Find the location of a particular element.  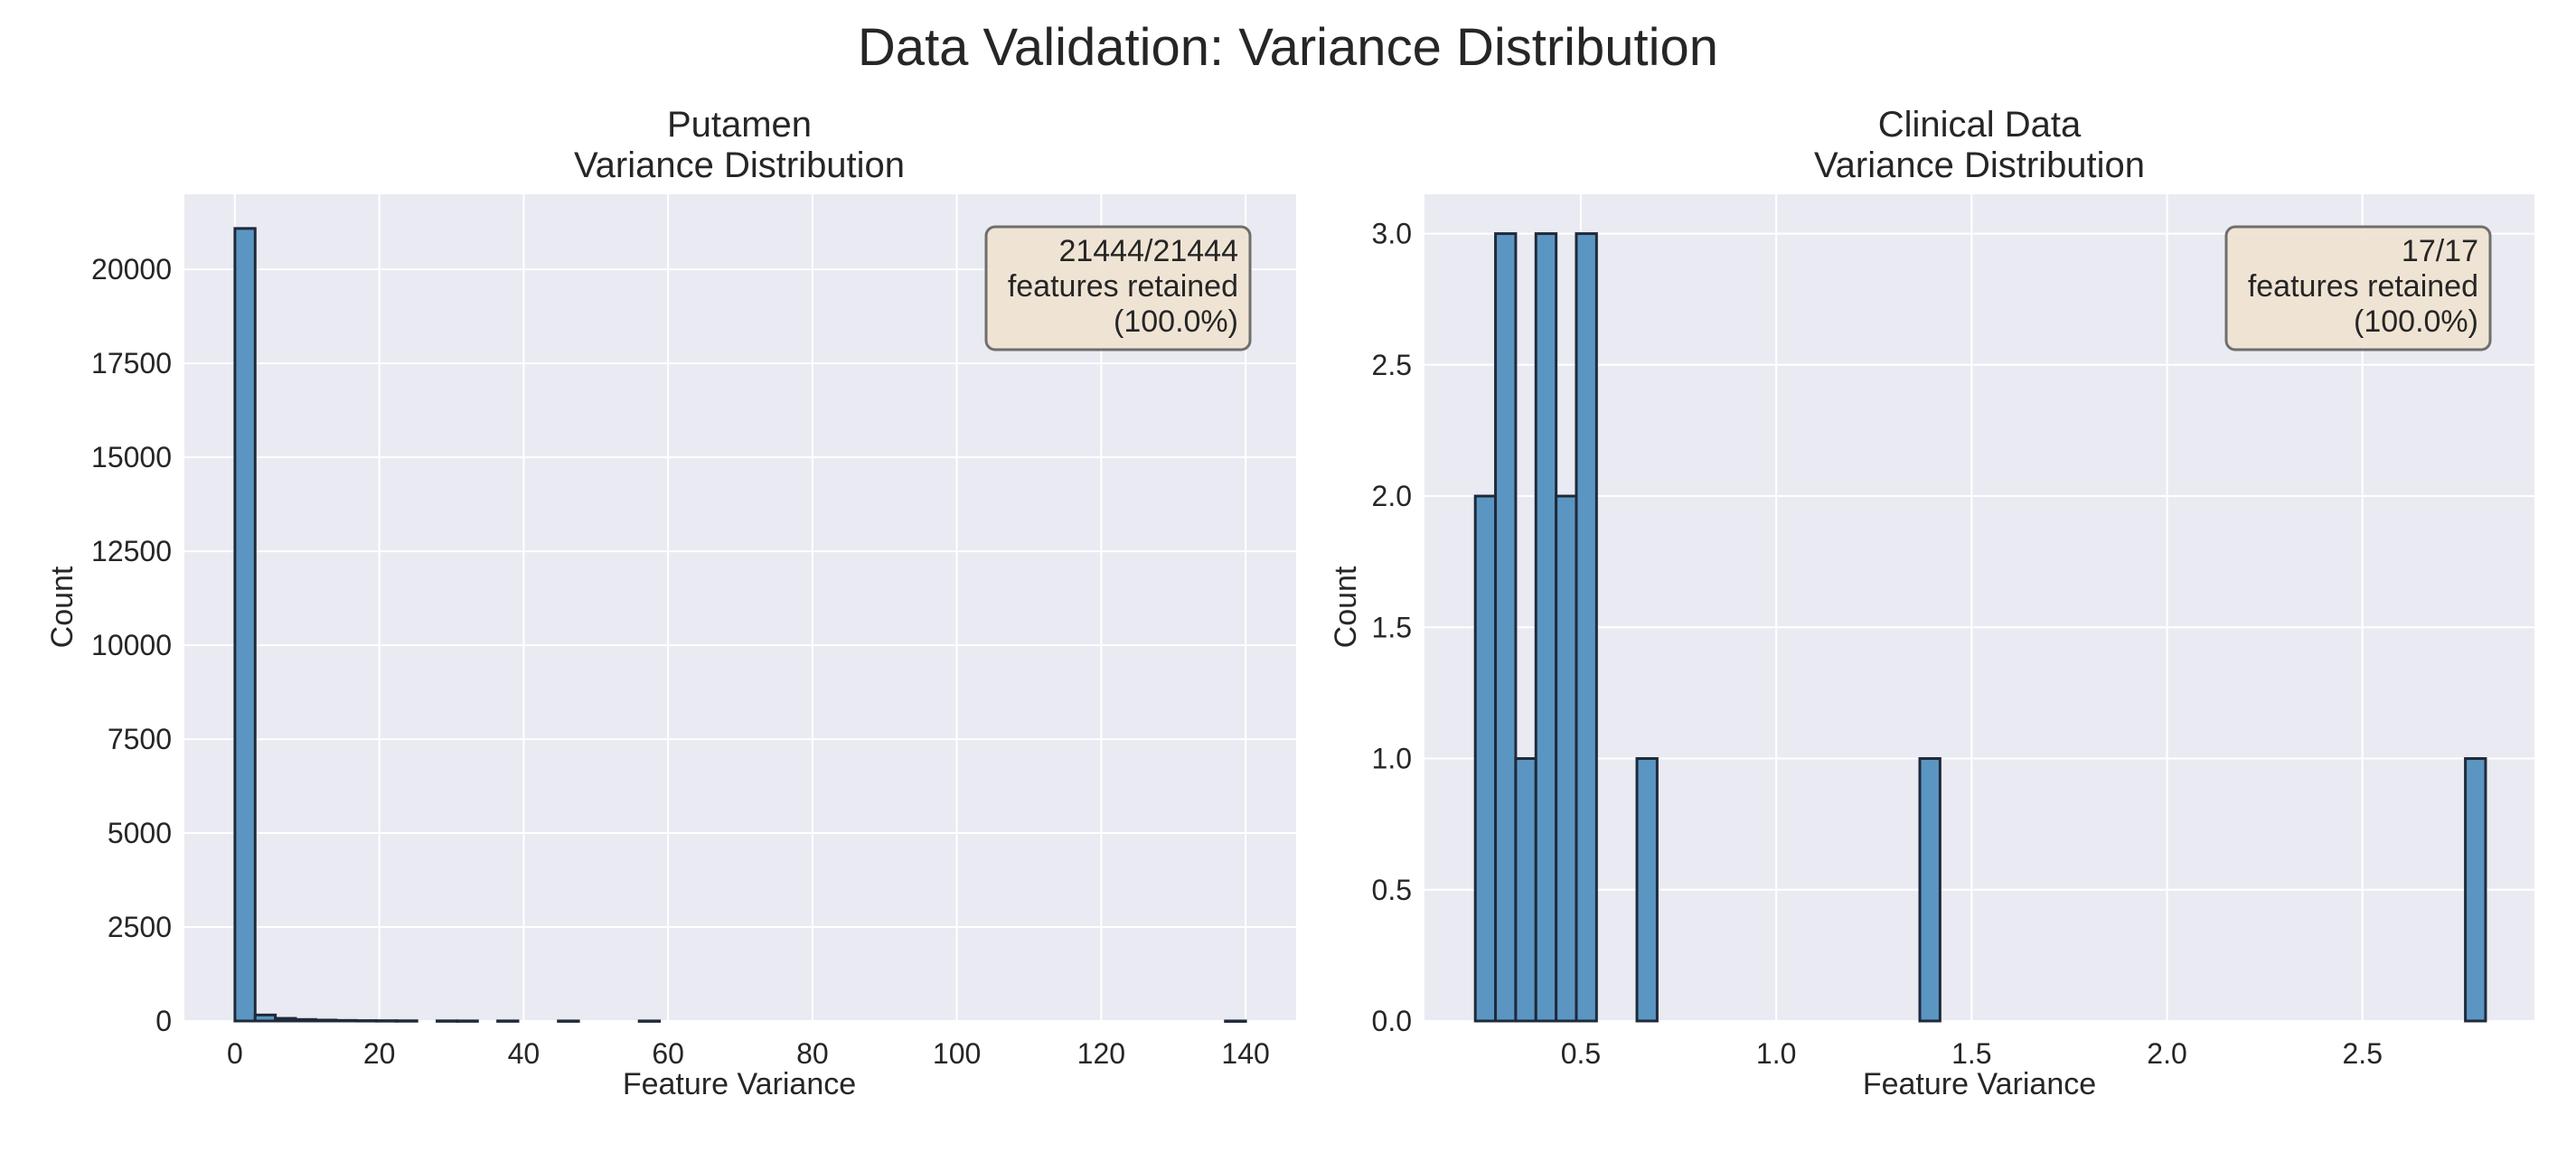

y-tick-label: 2.5 is located at coordinates (1392, 365).